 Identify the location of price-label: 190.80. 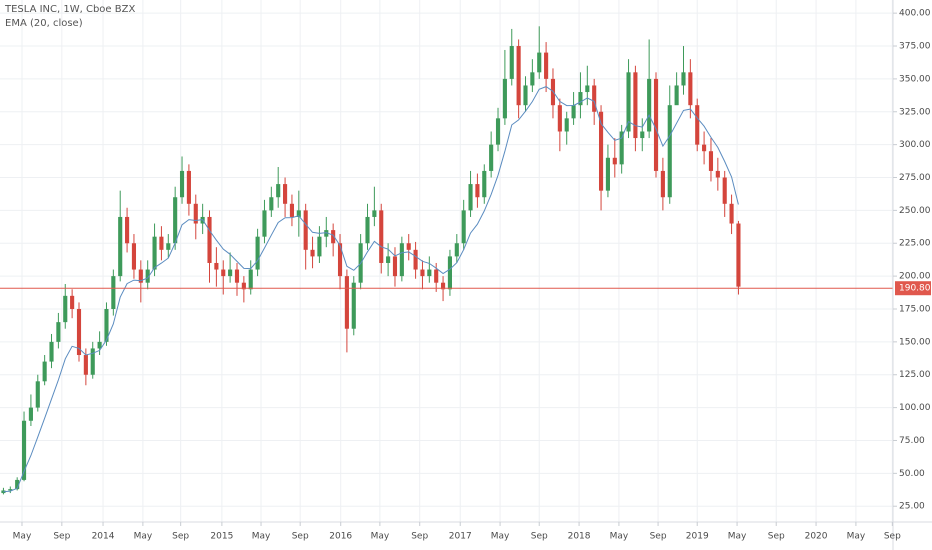
(915, 289).